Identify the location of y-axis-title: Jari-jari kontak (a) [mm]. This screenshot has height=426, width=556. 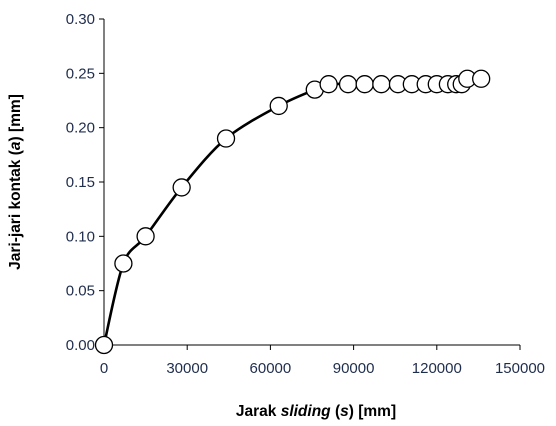
(15, 182).